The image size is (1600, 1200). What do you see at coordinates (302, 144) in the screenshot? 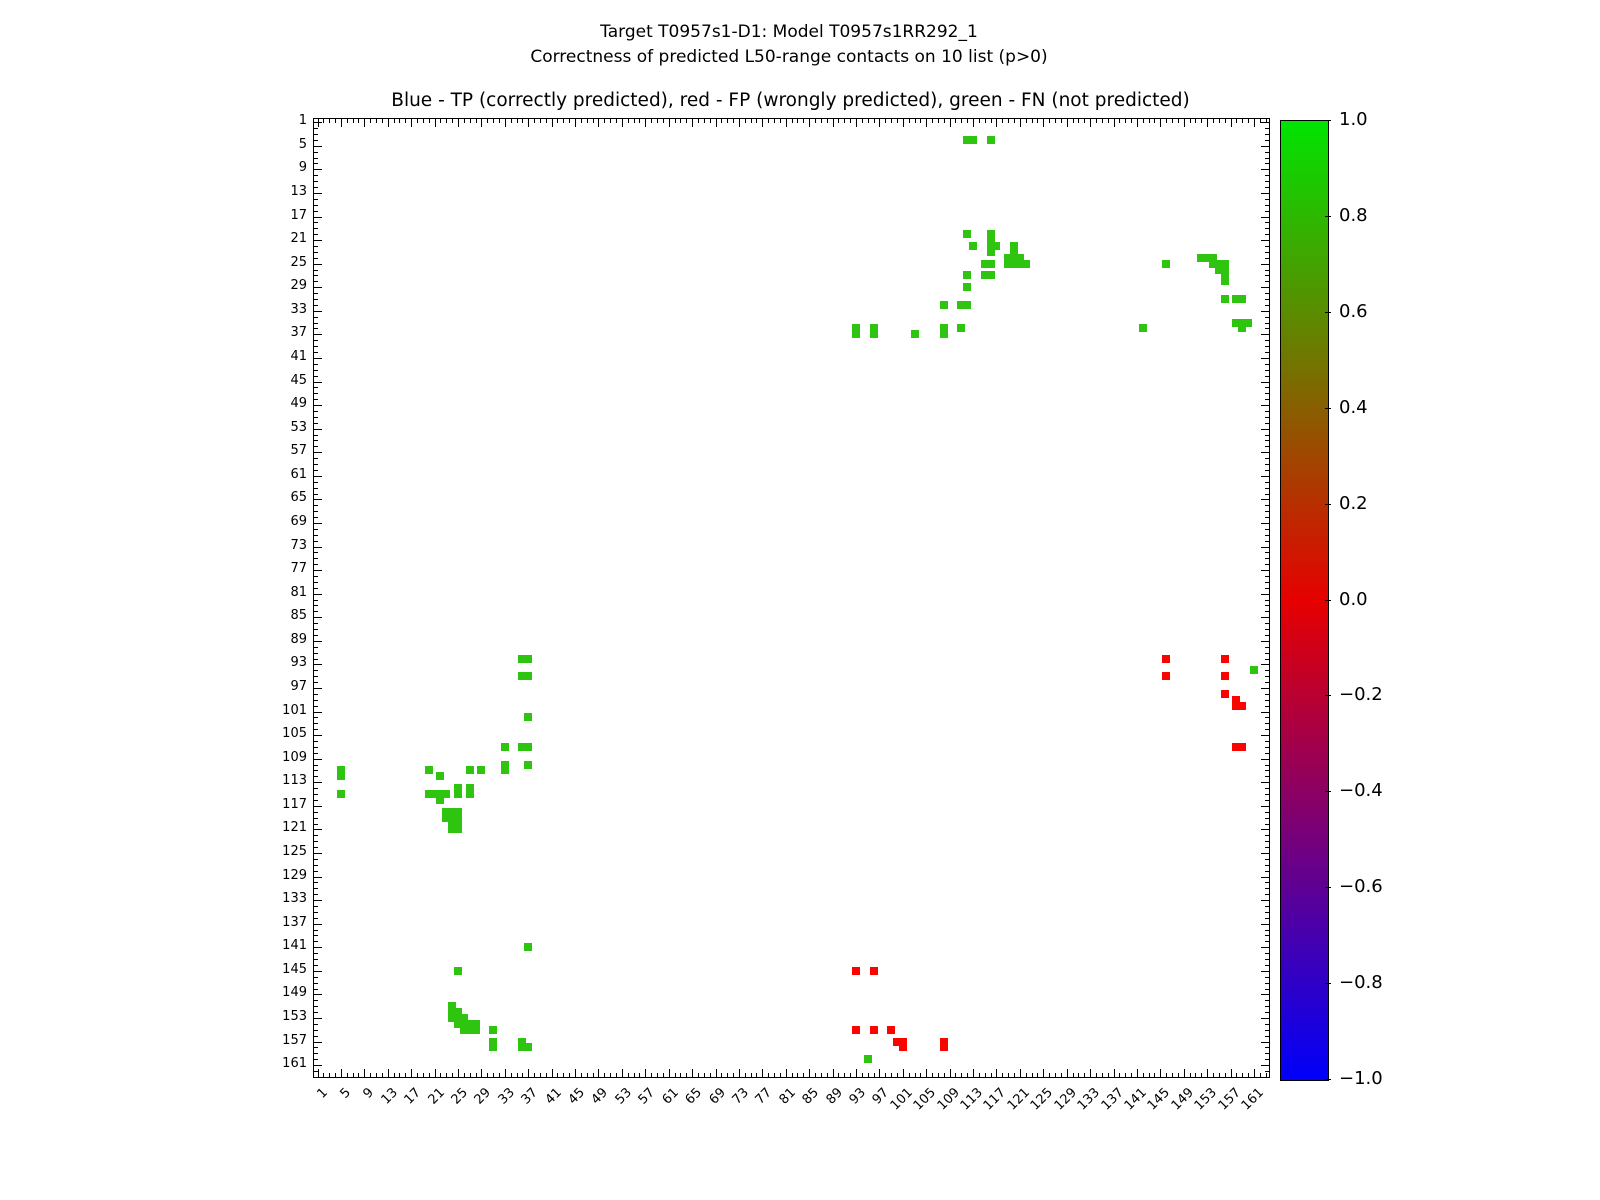
I see `y-tick-label: 5` at bounding box center [302, 144].